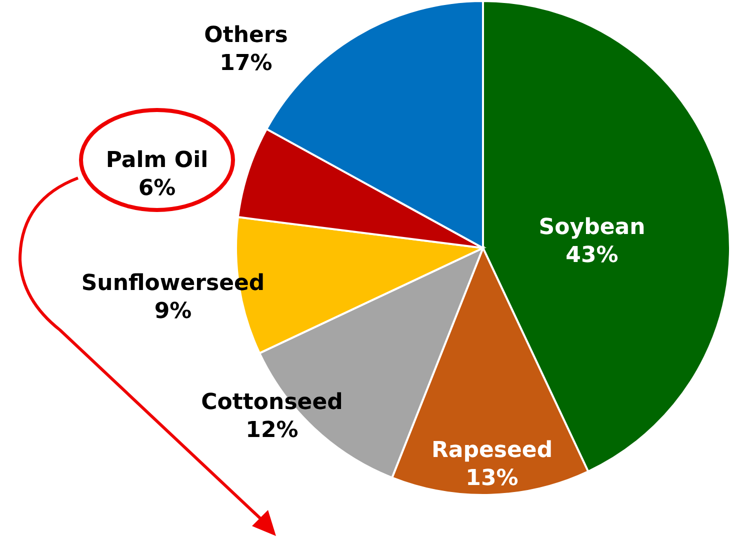 This screenshot has height=545, width=731. I want to click on data-label: 9%, so click(173, 311).